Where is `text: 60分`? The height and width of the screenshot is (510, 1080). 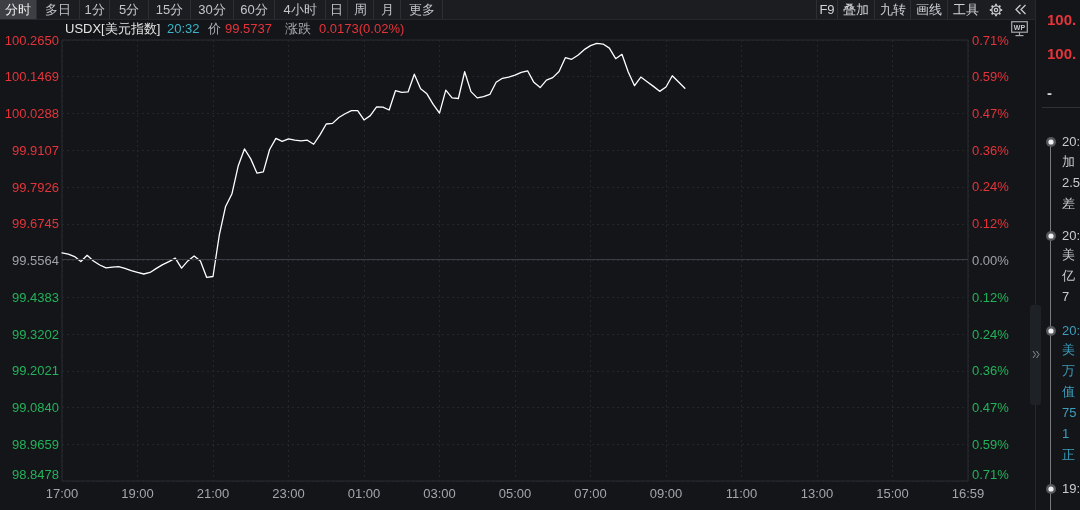 text: 60分 is located at coordinates (254, 9).